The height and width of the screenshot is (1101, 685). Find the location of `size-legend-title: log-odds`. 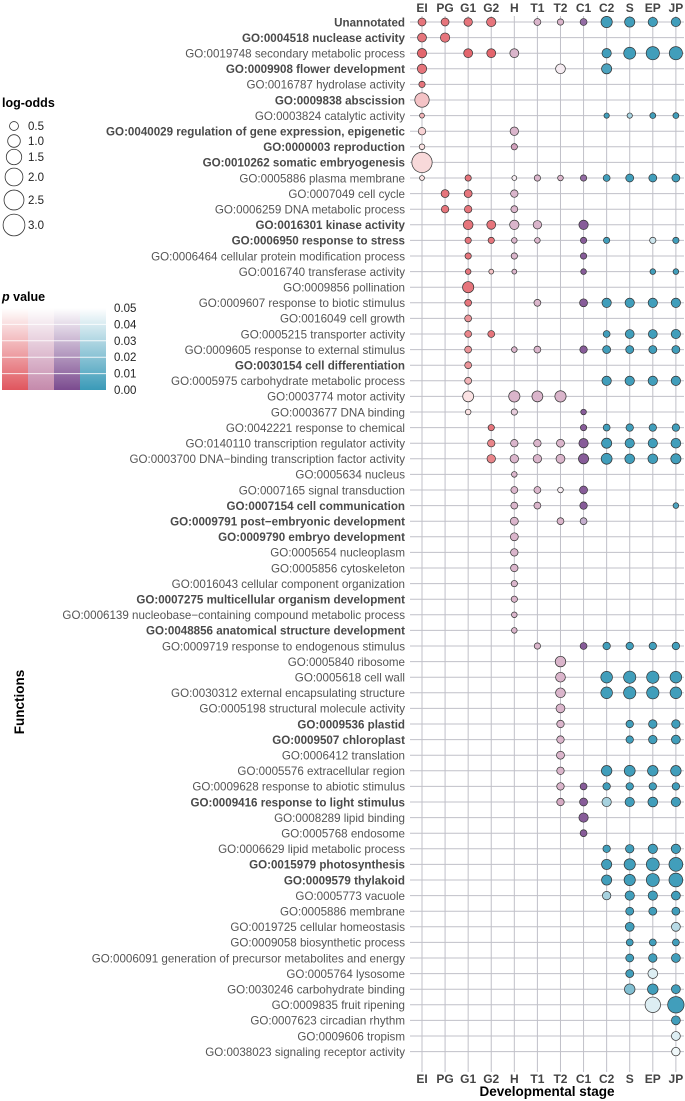

size-legend-title: log-odds is located at coordinates (28, 103).